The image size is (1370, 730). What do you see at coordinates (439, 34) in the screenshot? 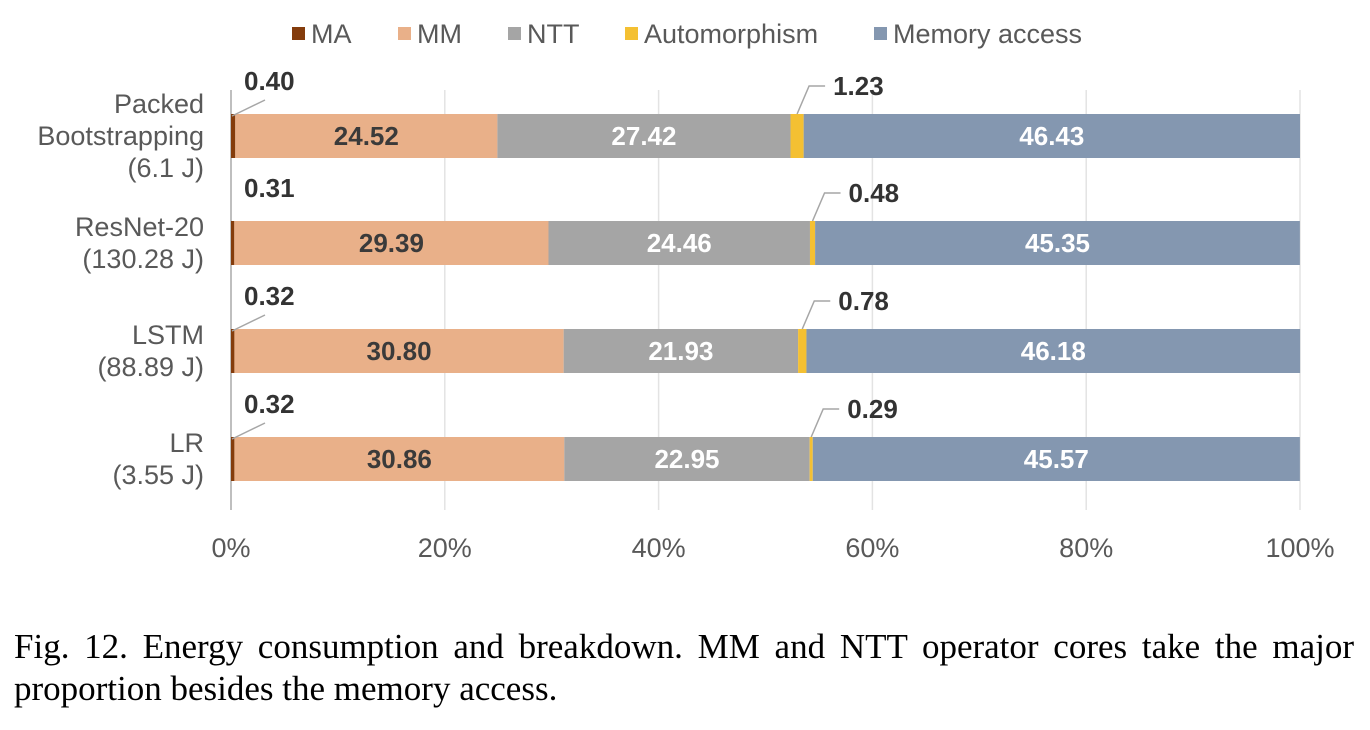
I see `legend-label-mm: MM` at bounding box center [439, 34].